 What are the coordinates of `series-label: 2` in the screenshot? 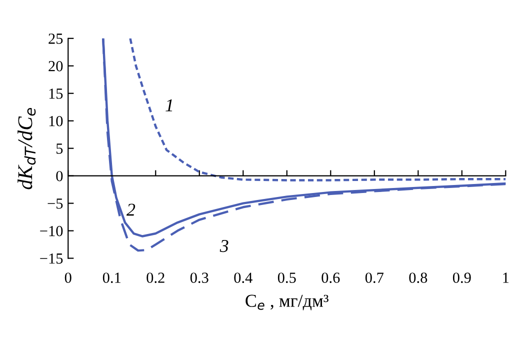 It's located at (131, 210).